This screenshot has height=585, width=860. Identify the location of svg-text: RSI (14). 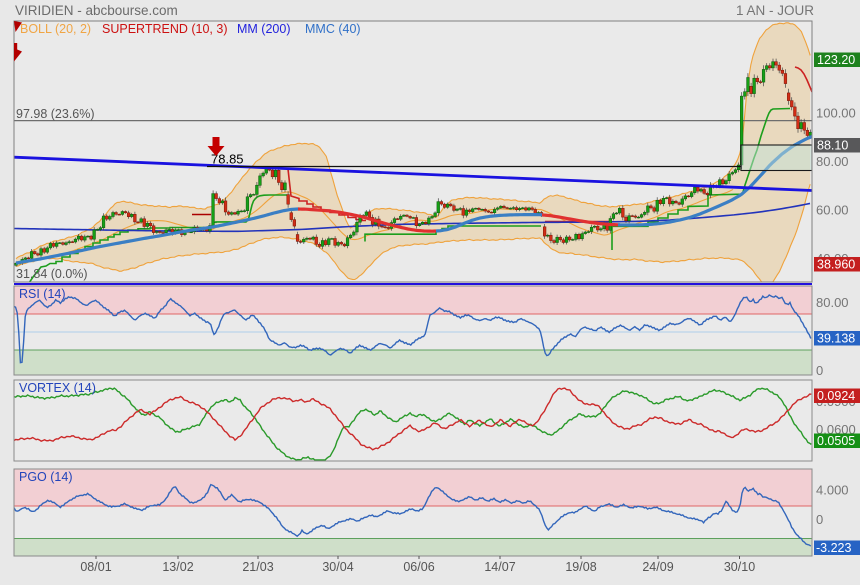
(42, 294).